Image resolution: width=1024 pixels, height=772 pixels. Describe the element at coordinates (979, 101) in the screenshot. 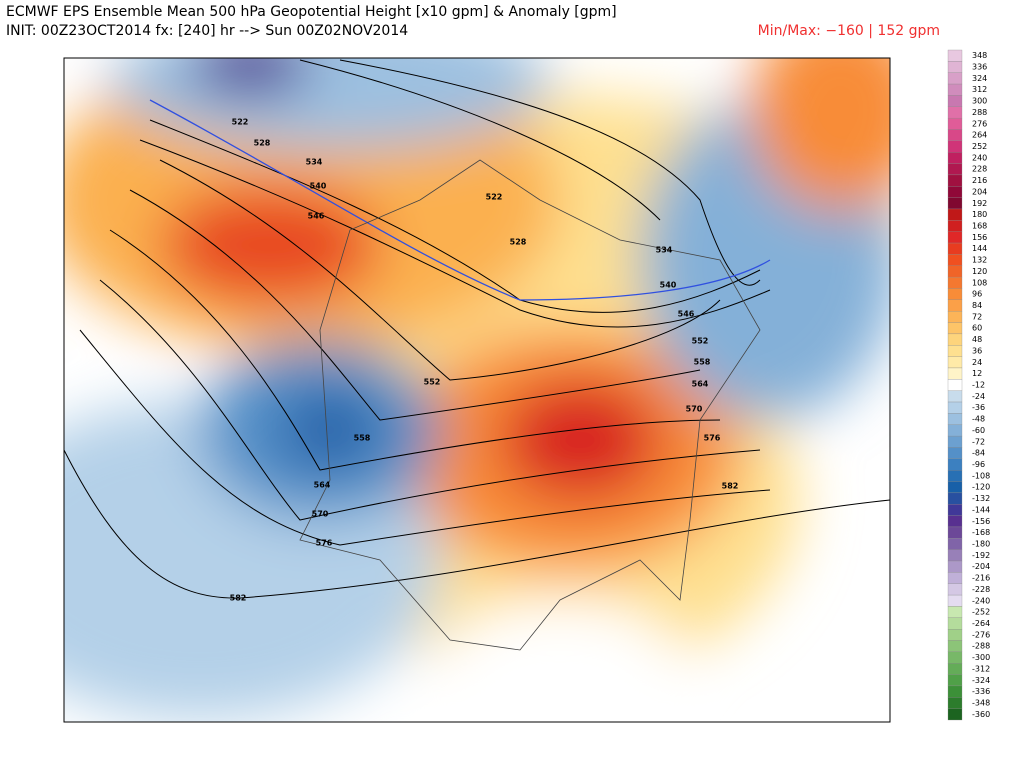

I see `colorbar-label: 300` at that location.